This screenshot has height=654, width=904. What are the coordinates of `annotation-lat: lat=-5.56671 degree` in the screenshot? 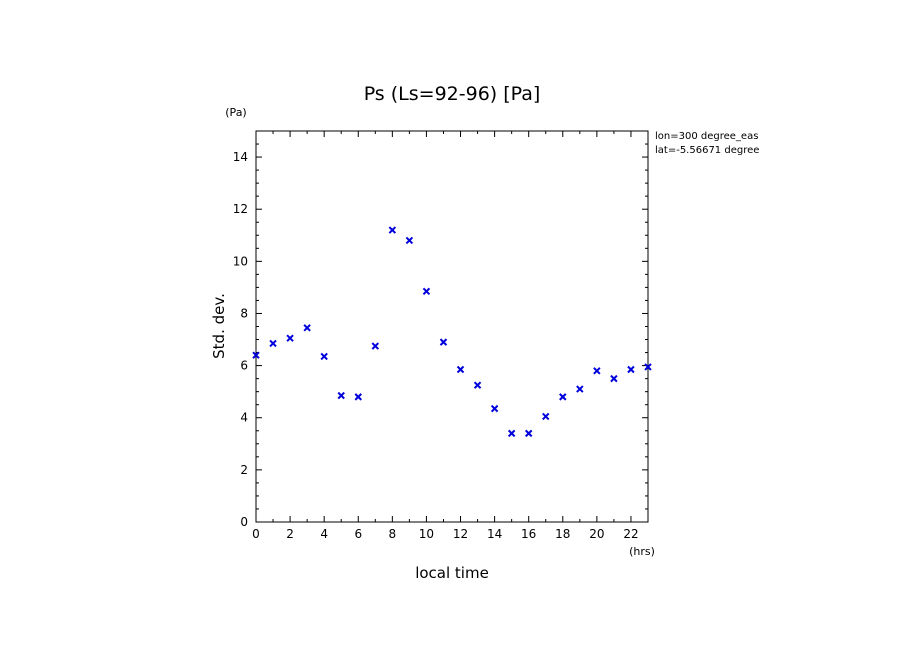 It's located at (707, 150).